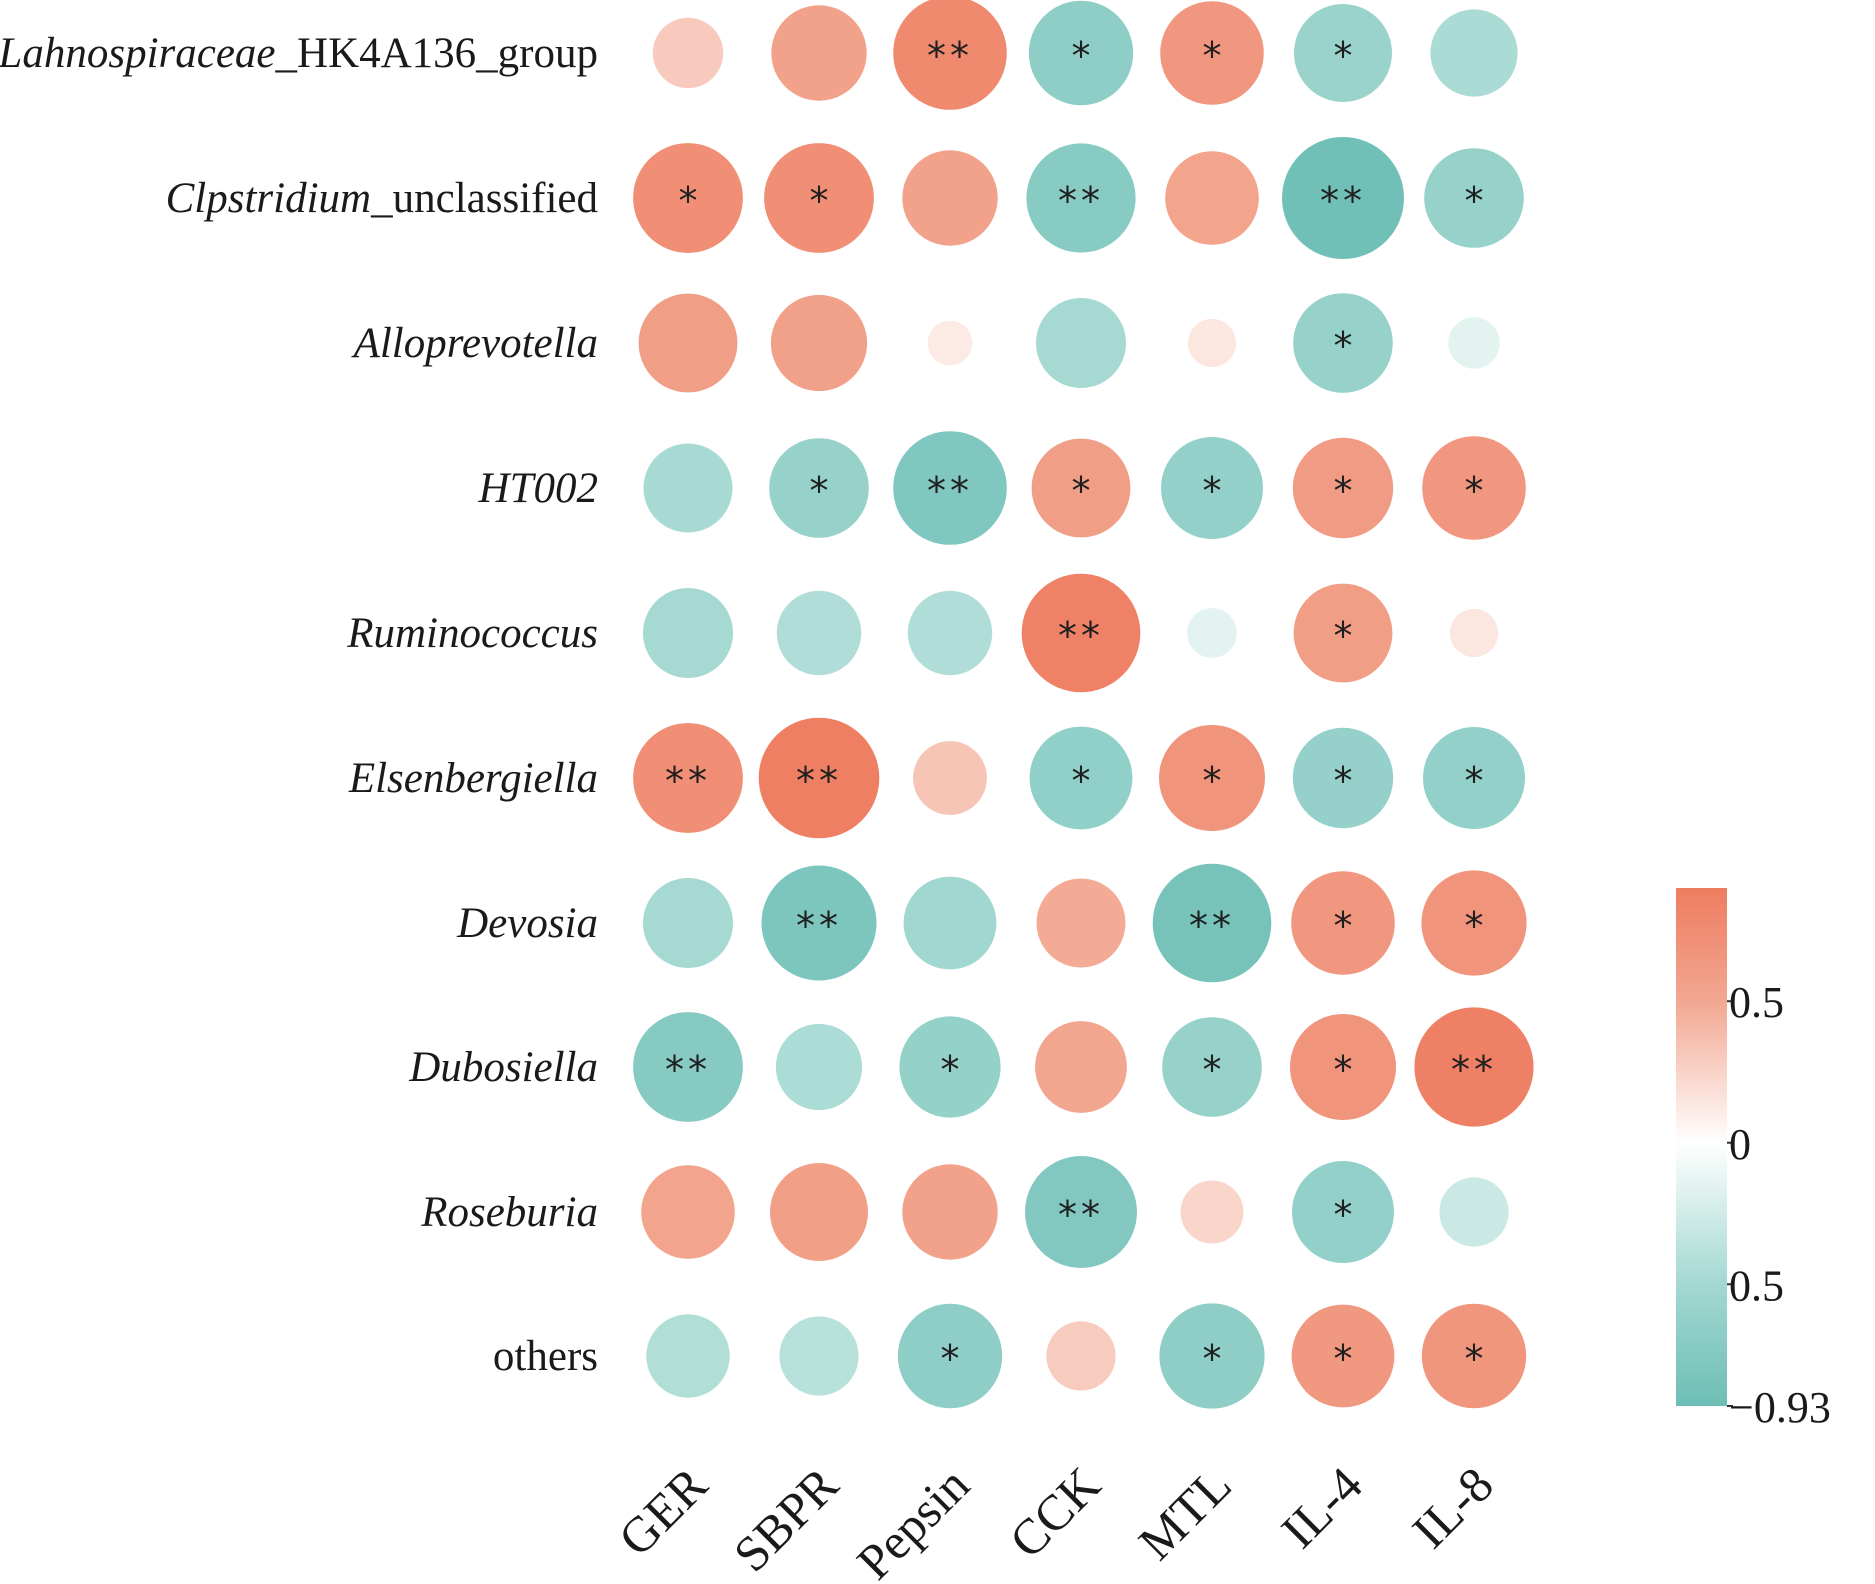  Describe the element at coordinates (786, 1519) in the screenshot. I see `column-label: SBPR` at that location.